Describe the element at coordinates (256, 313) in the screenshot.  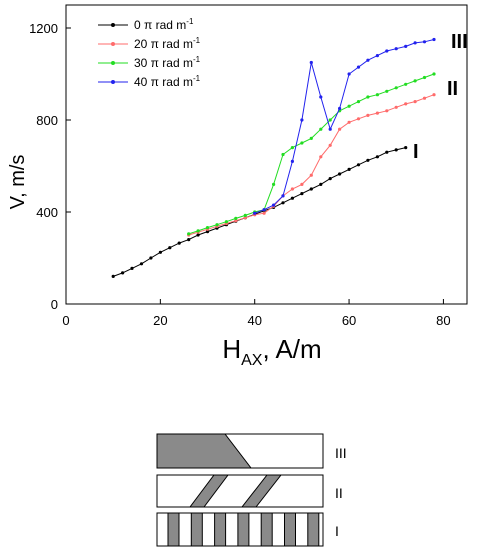
I see `x-axis-ticks: 0 20 40 60 80` at that location.